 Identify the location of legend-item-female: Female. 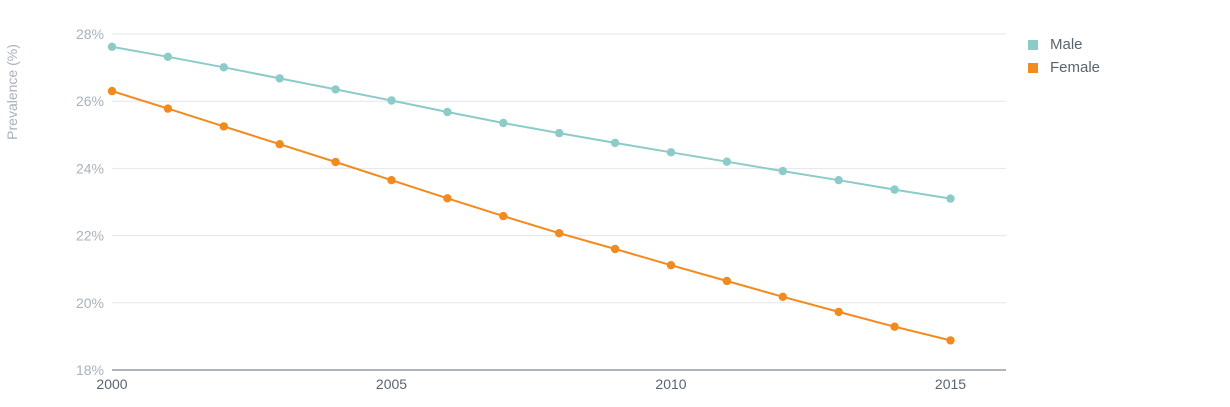
(1064, 67).